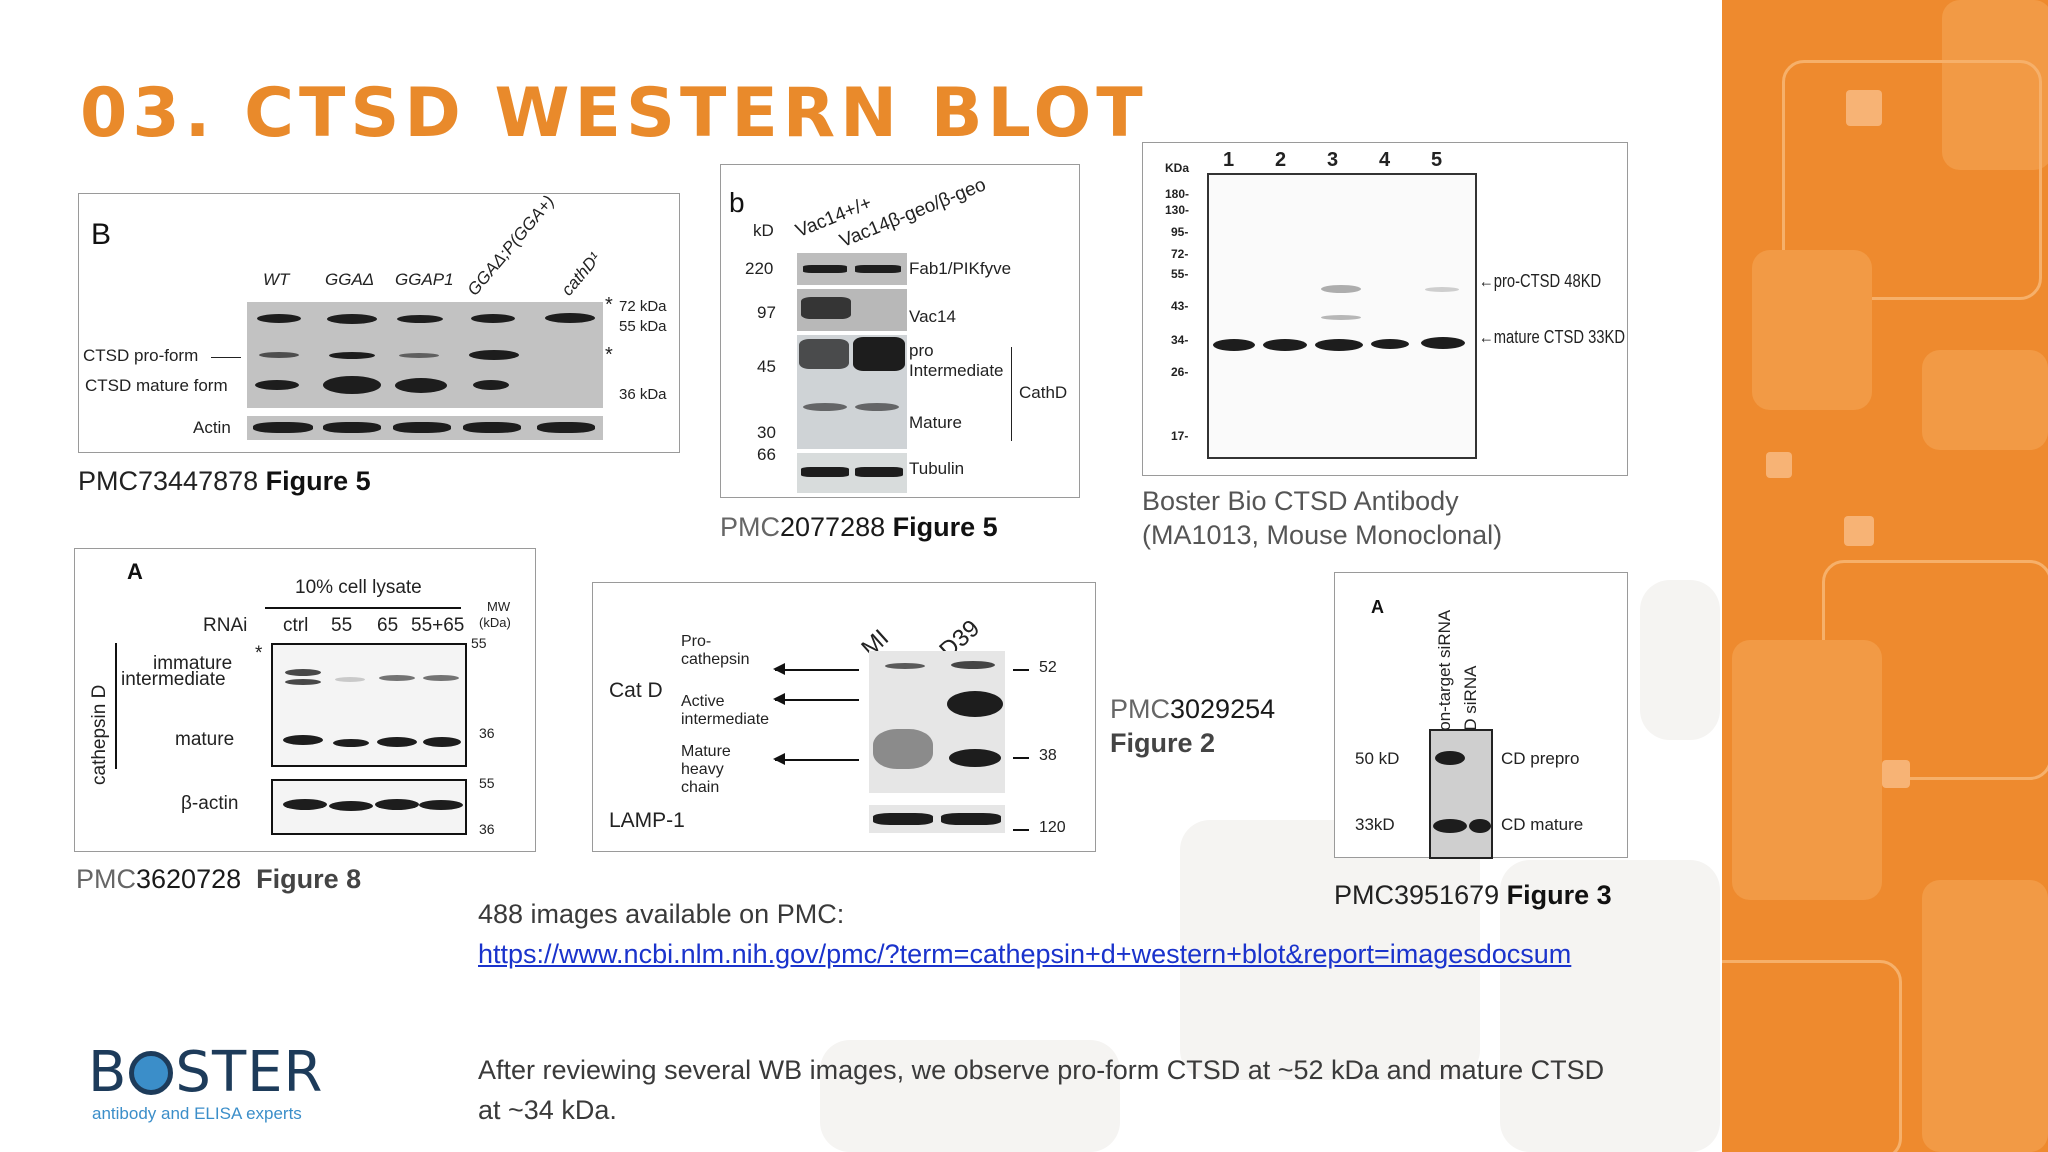  Describe the element at coordinates (1812, 1056) in the screenshot. I see `deco-outline` at that location.